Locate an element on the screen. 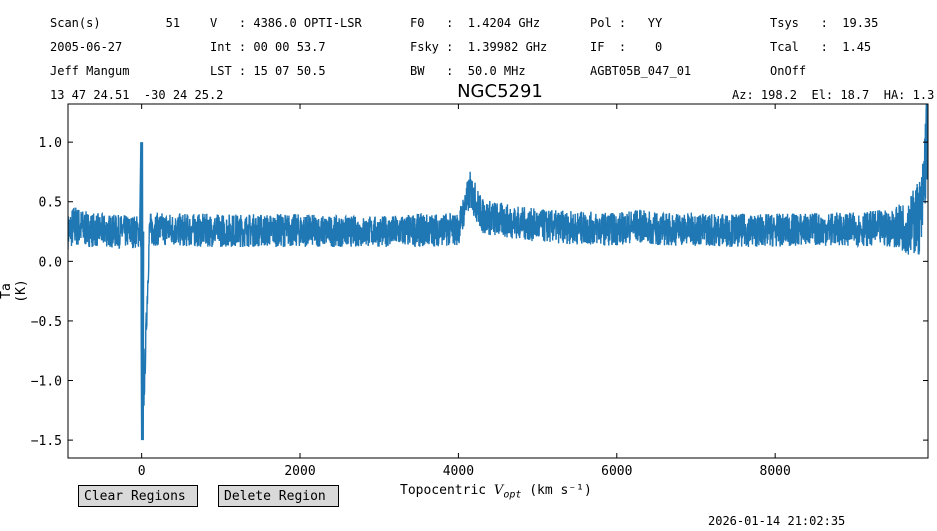 This screenshot has height=531, width=937. header-lst: LST : 15 07 50.5 is located at coordinates (268, 71).